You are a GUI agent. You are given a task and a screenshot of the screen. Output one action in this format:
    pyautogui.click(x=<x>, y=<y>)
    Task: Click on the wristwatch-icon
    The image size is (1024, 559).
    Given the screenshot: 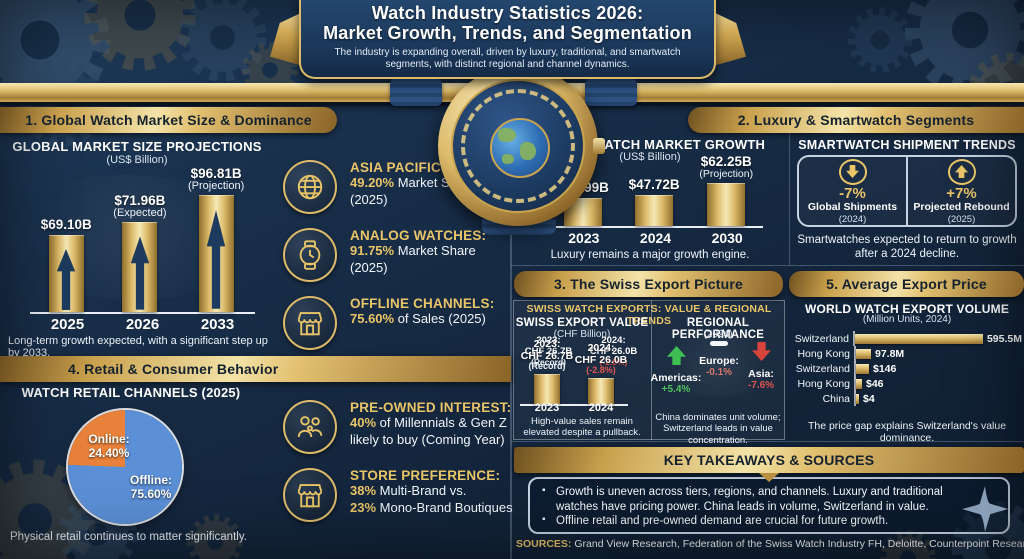 What is the action you would take?
    pyautogui.click(x=310, y=255)
    